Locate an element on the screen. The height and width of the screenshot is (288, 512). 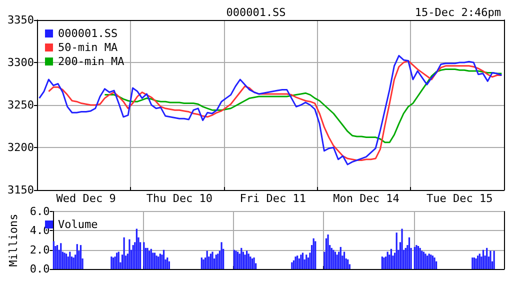
x-tick-label: Tue Dec 15 is located at coordinates (459, 198).